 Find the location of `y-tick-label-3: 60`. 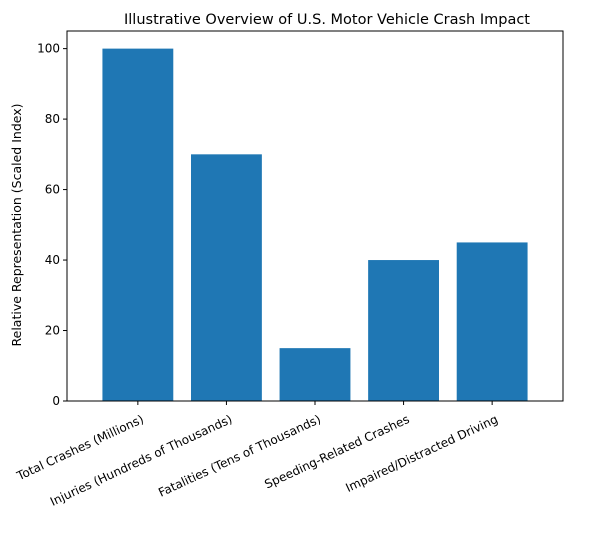

y-tick-label-3: 60 is located at coordinates (52, 190).